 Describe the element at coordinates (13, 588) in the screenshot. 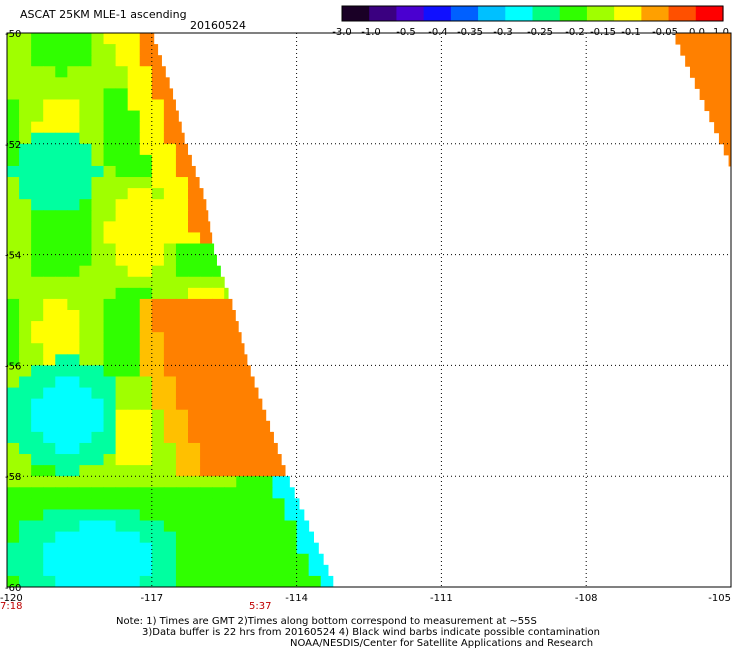

I see `lat-label: -60` at that location.